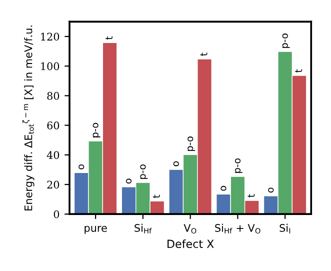  Describe the element at coordinates (57, 214) in the screenshot. I see `y-tick-label: 0` at that location.